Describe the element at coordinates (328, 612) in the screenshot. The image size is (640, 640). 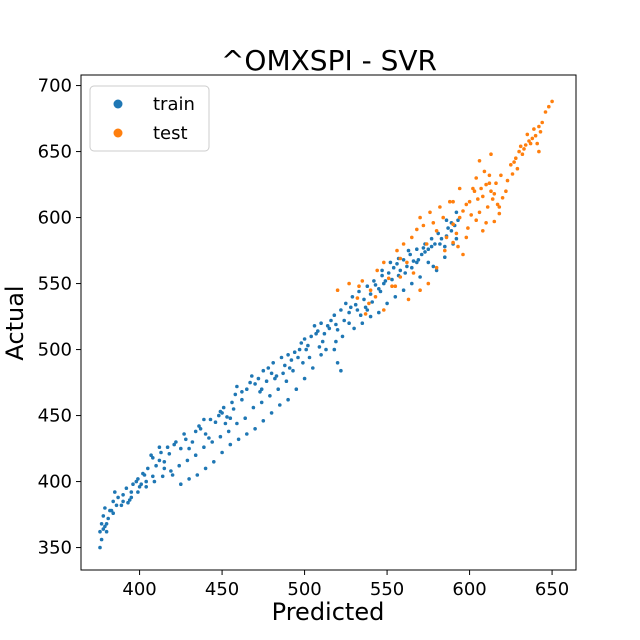
I see `x-axis-label: Predicted` at that location.